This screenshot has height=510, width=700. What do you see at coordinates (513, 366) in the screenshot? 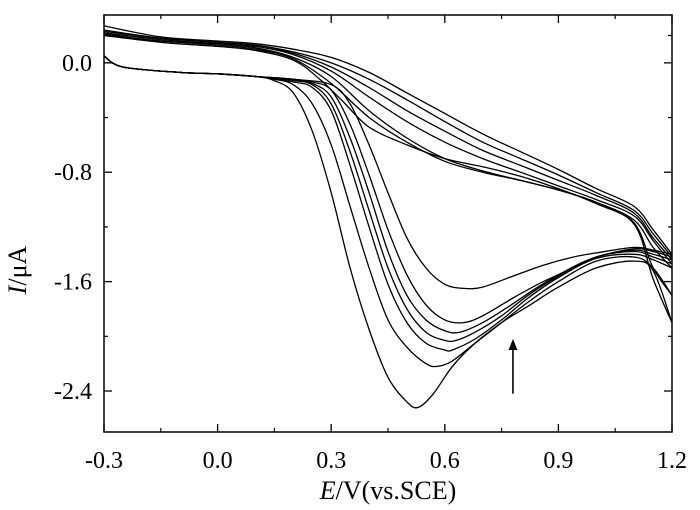
I see `arrow-annotation` at bounding box center [513, 366].